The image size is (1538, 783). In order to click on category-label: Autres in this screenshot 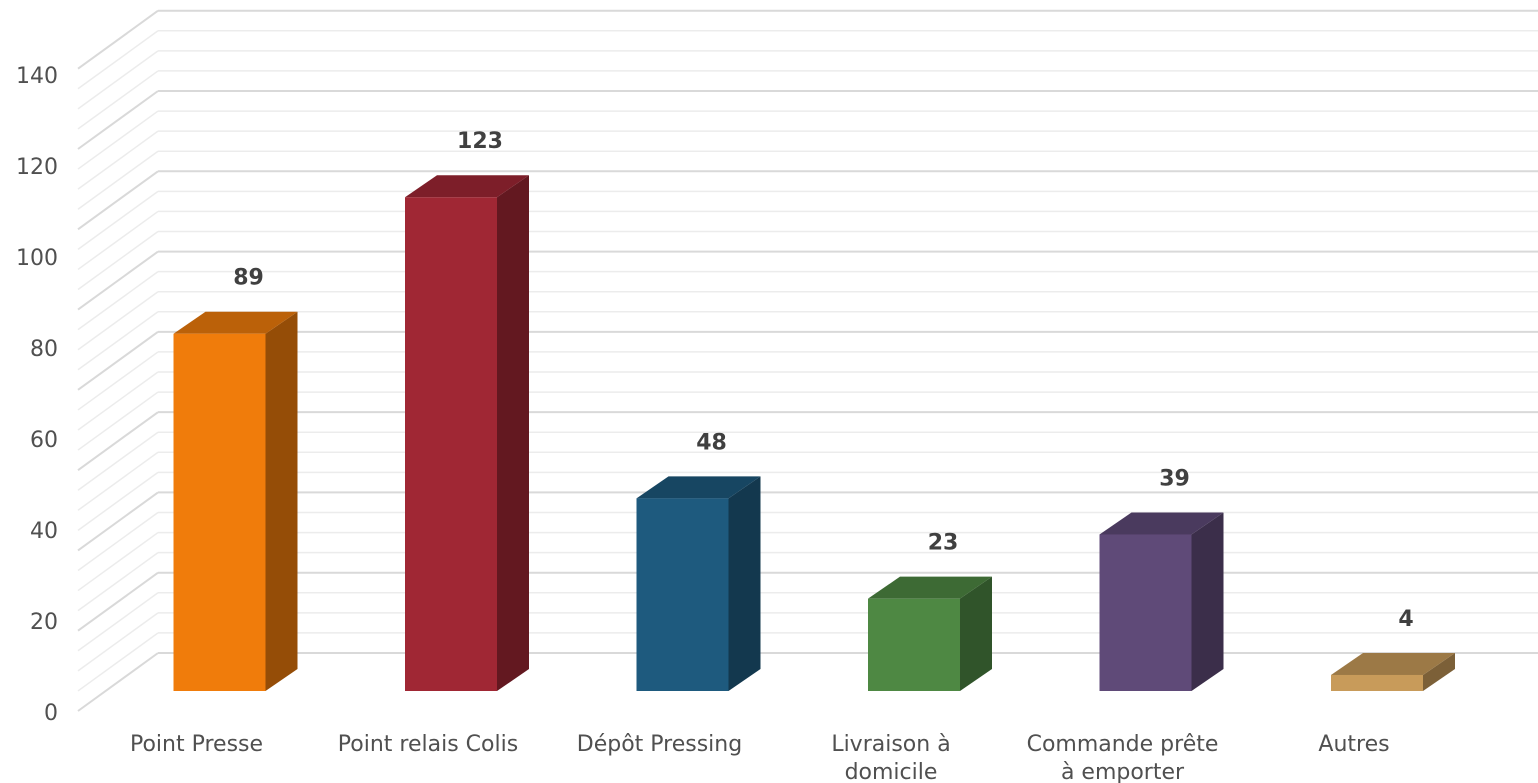, I will do `click(1353, 744)`.